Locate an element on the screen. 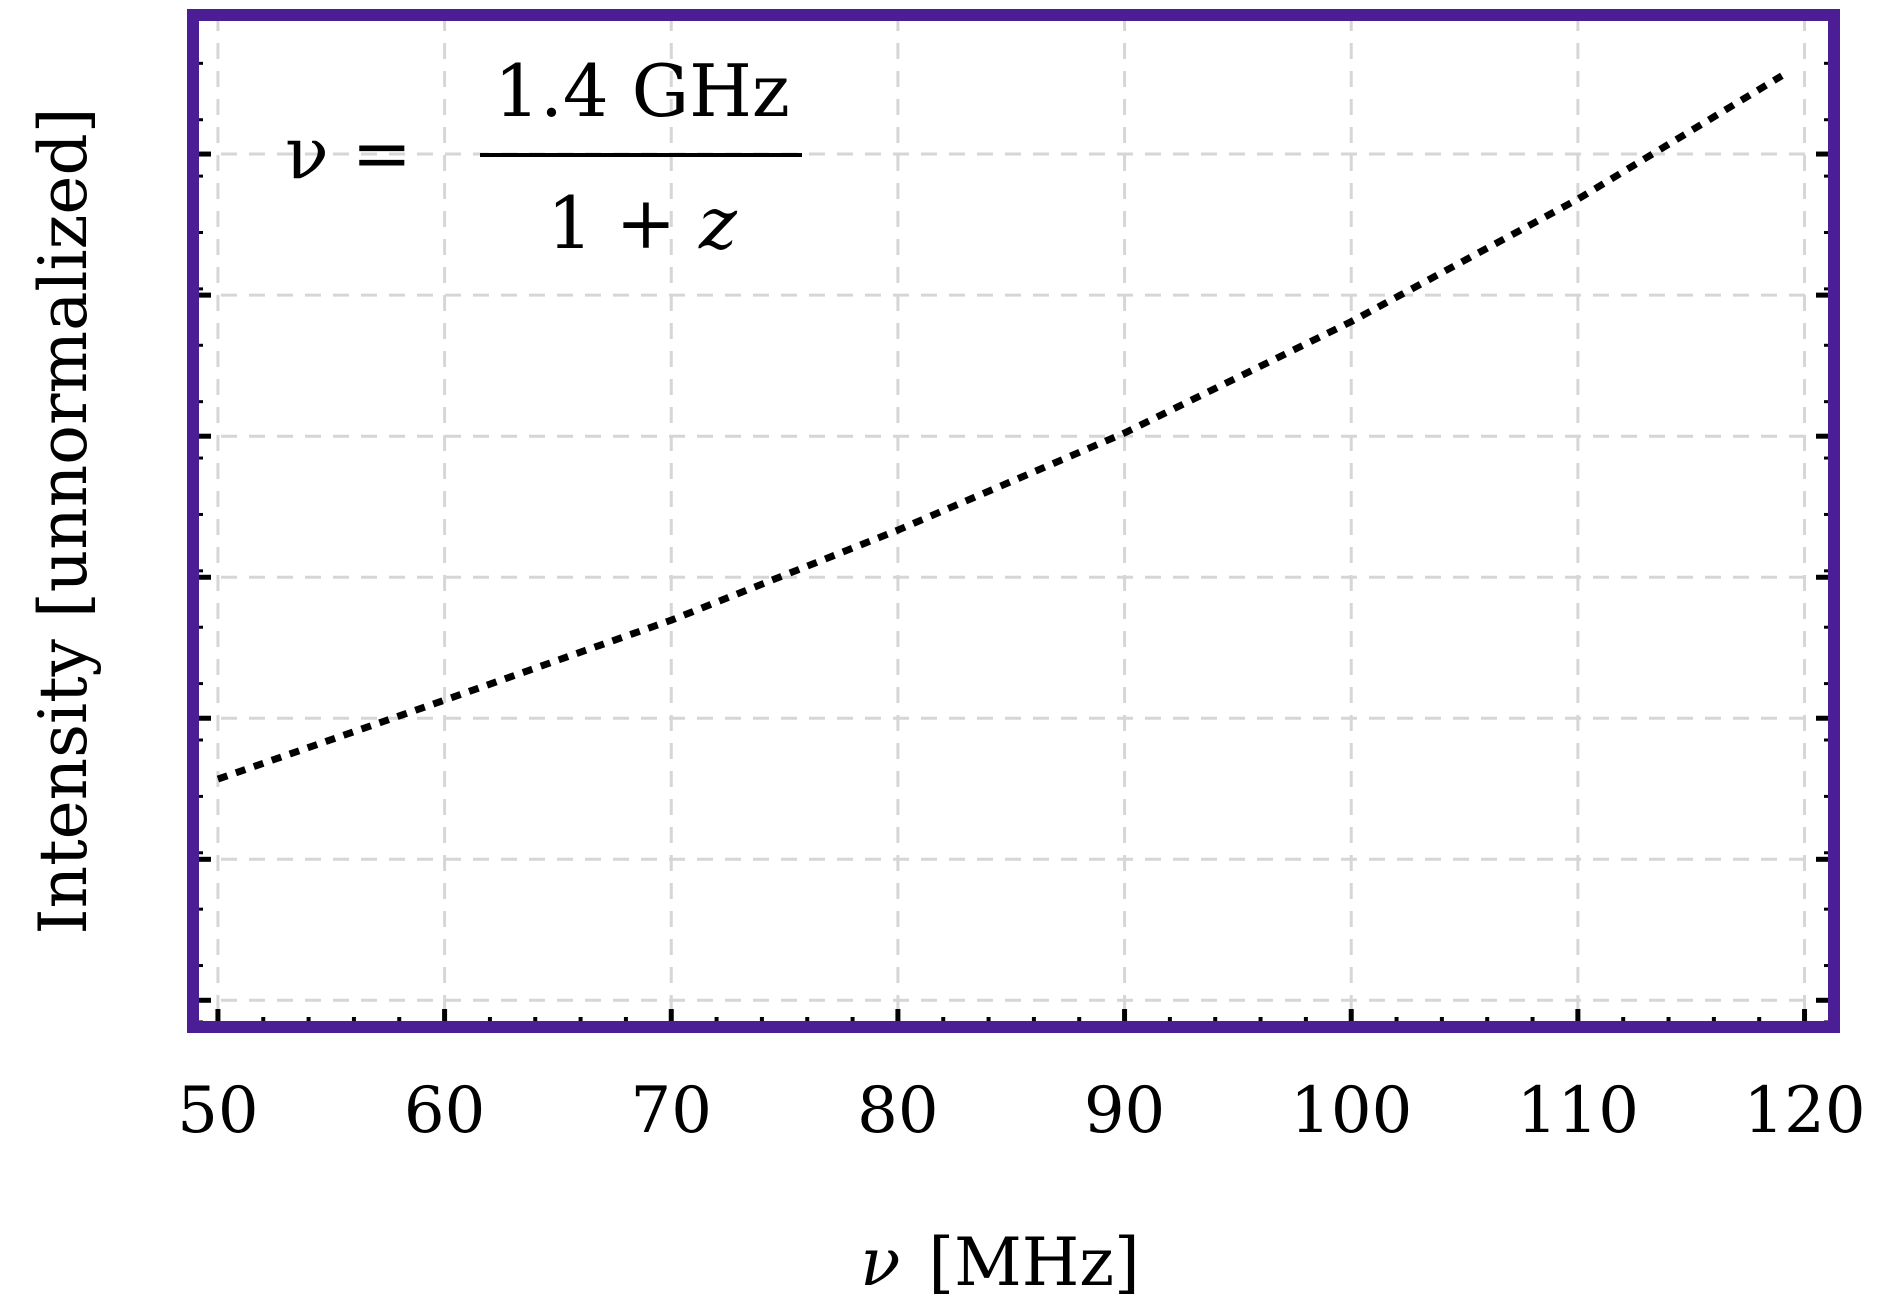 This screenshot has height=1297, width=1882. x-axis-label: ν [MHz] is located at coordinates (1000, 1260).